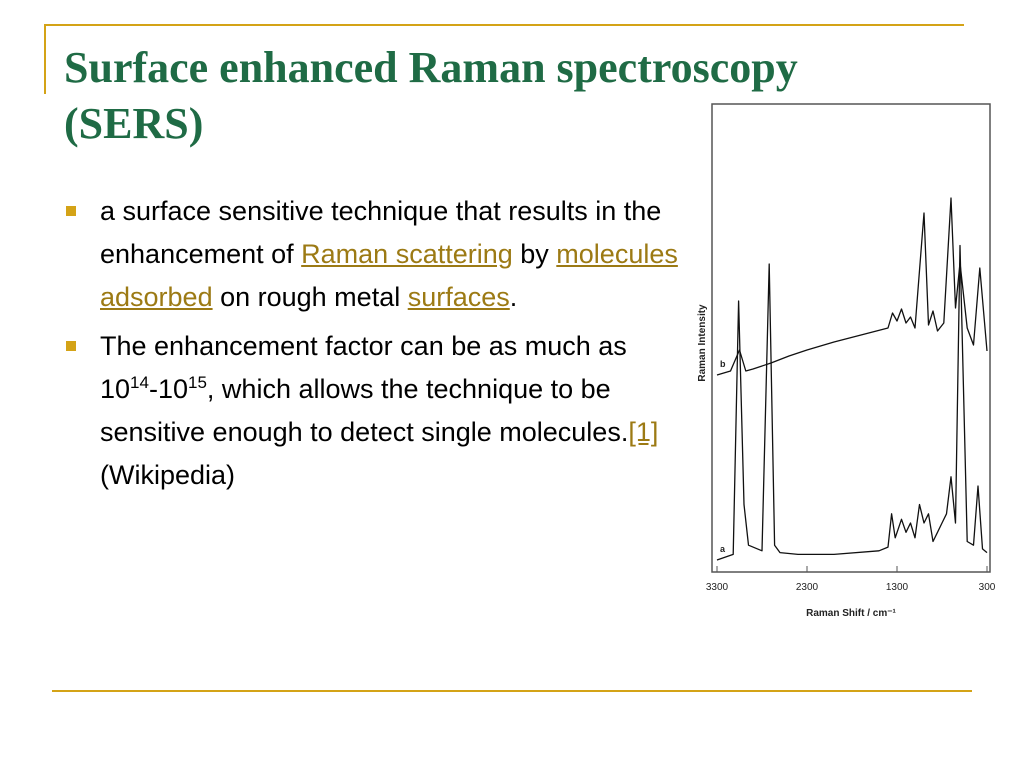 The image size is (1024, 768). Describe the element at coordinates (407, 254) in the screenshot. I see `raman-scattering-link: Raman scattering` at that location.